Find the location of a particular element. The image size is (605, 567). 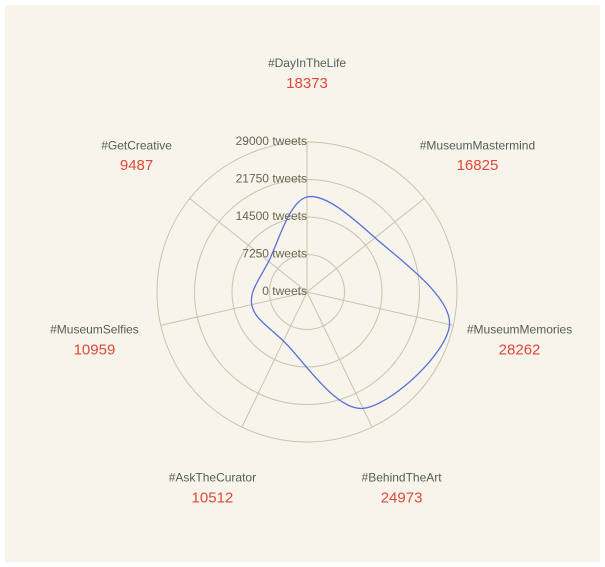

r-tick-label: 0 tweets is located at coordinates (284, 291).